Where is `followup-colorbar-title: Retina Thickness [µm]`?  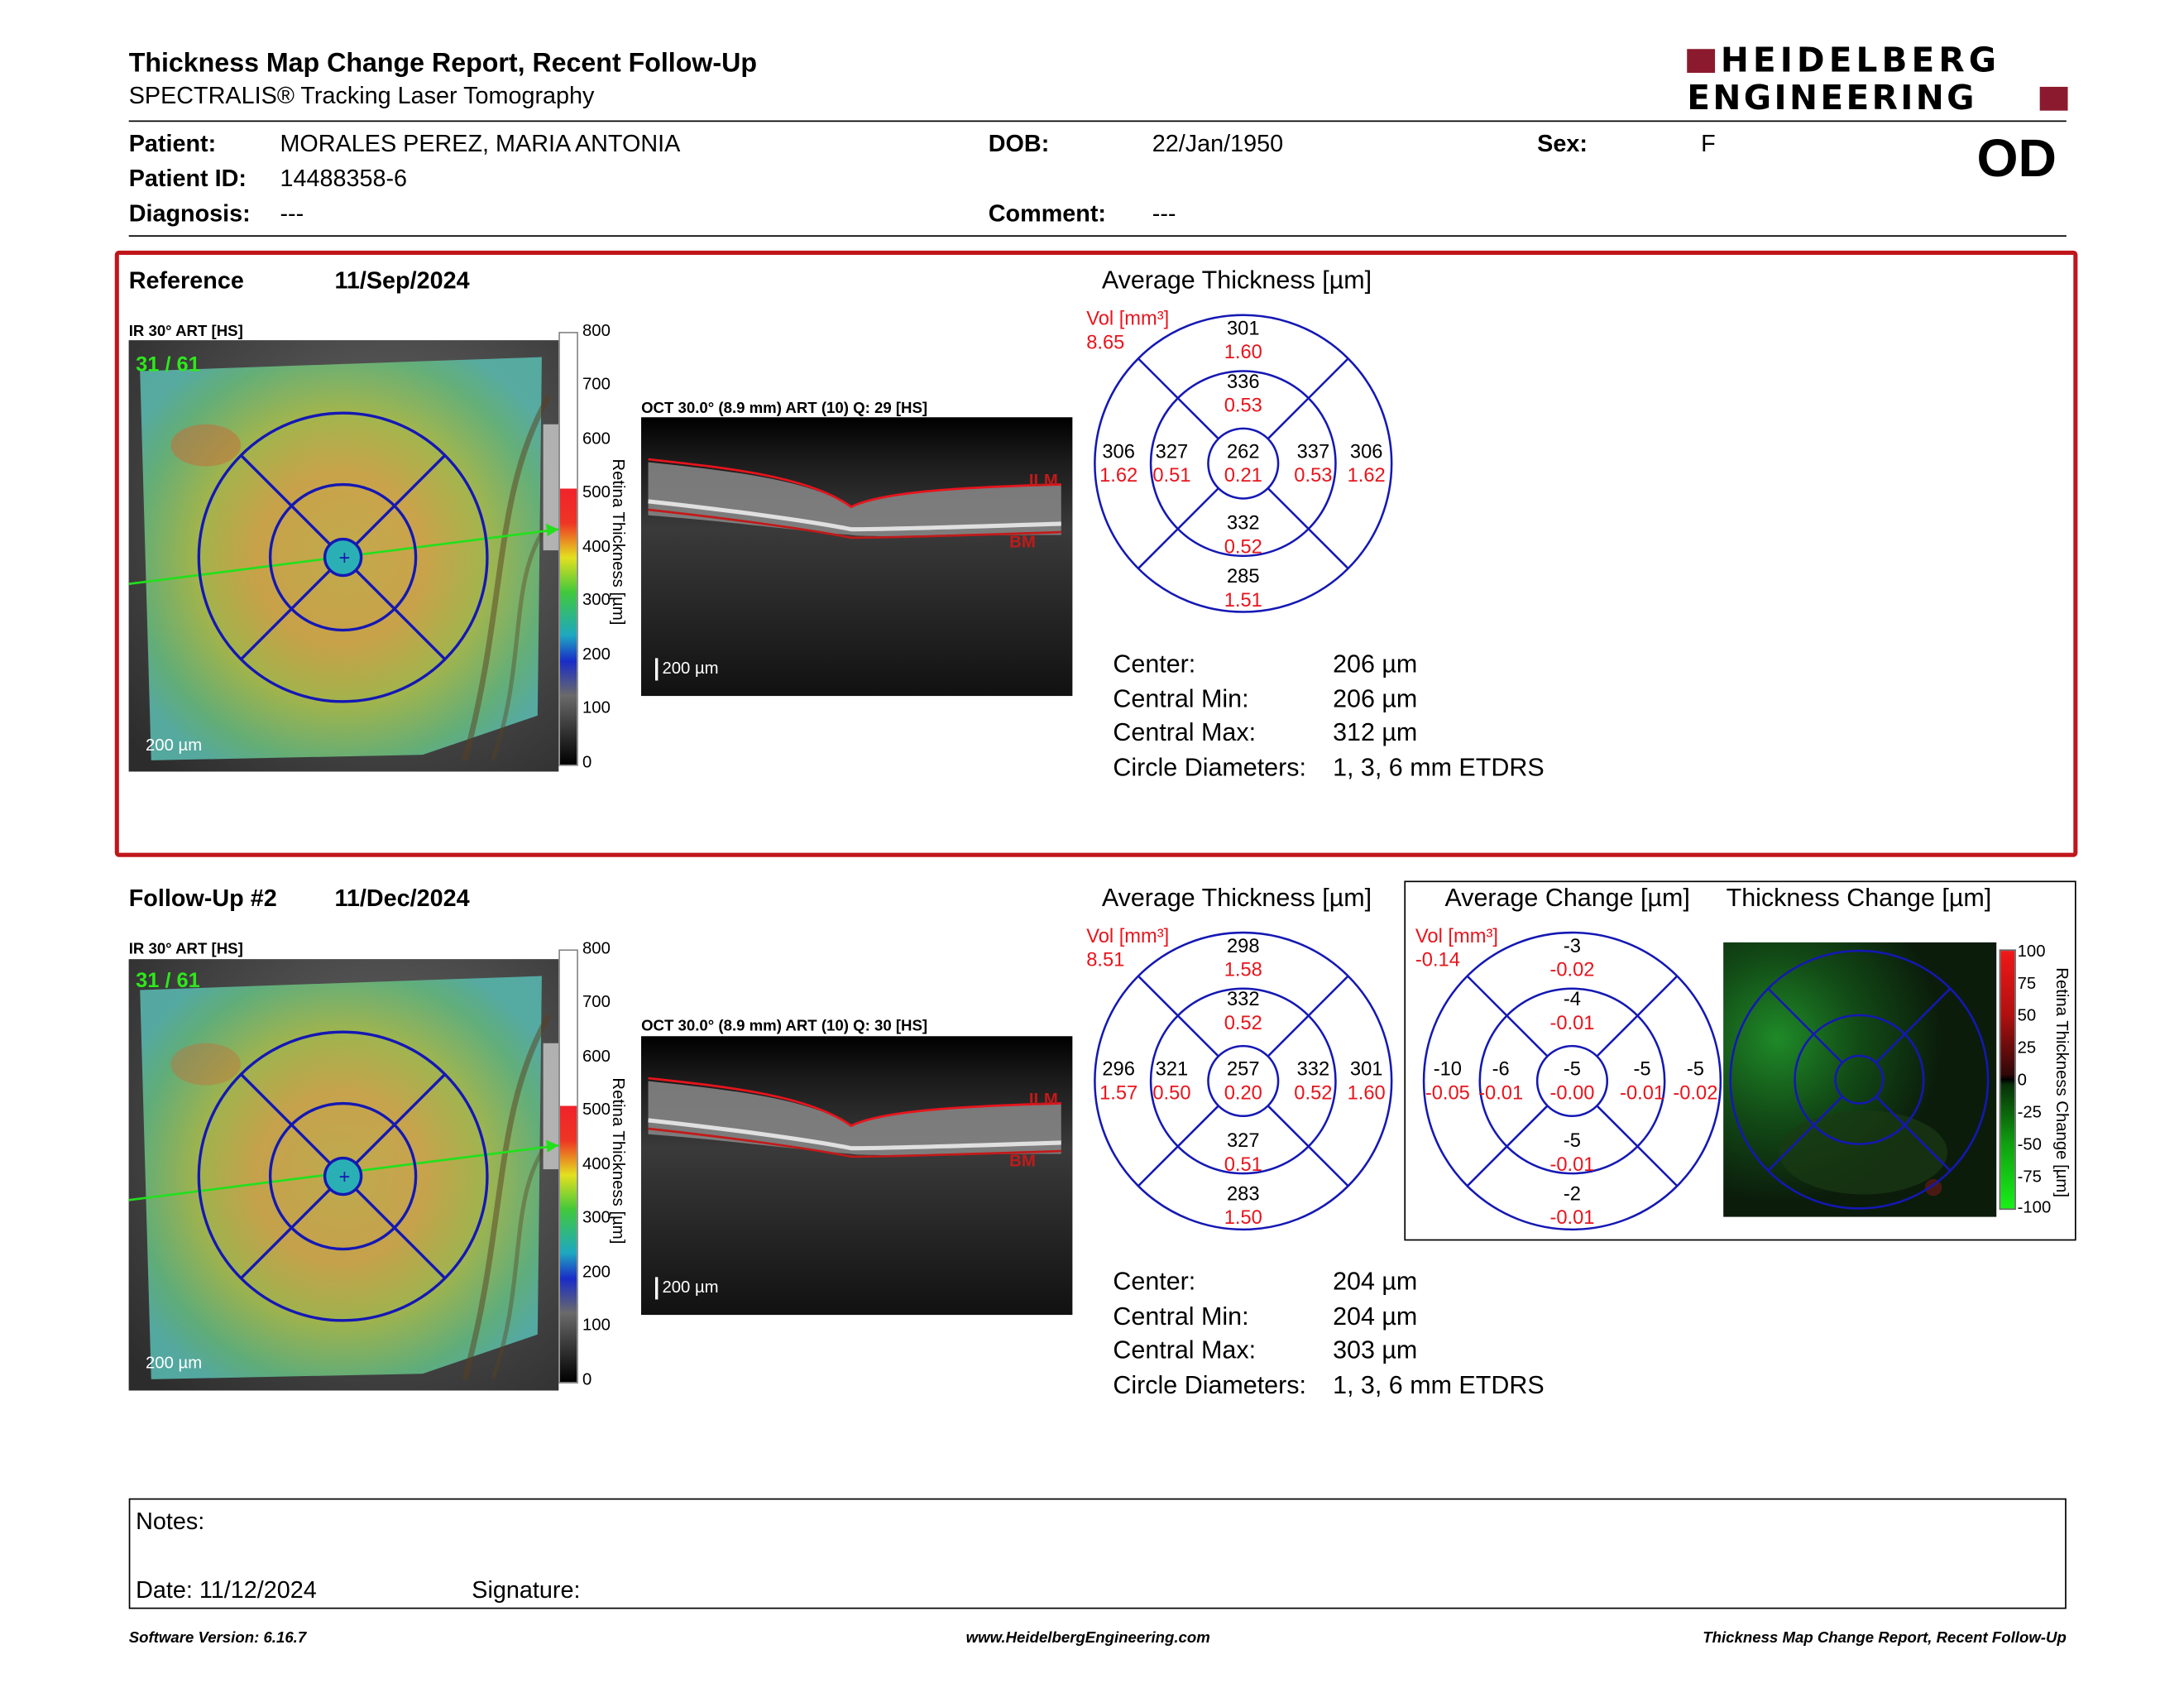
followup-colorbar-title: Retina Thickness [µm] is located at coordinates (619, 1160).